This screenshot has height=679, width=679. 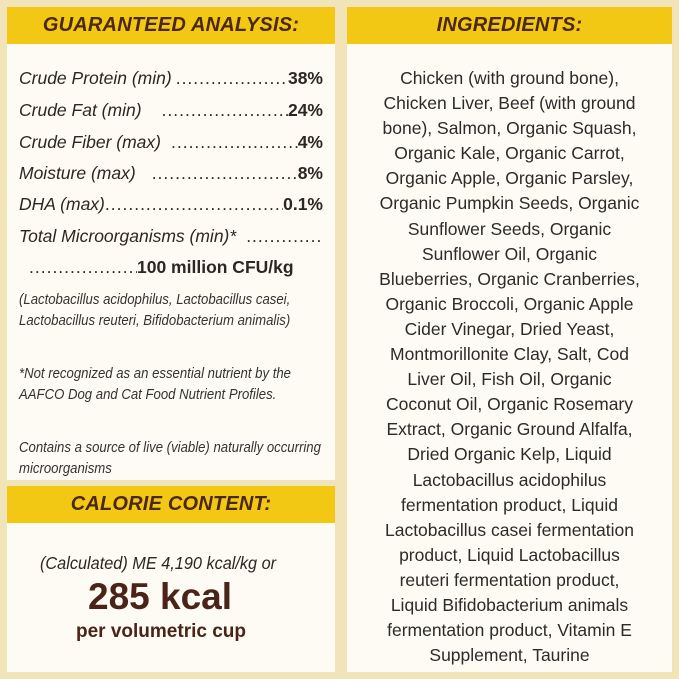 What do you see at coordinates (509, 25) in the screenshot?
I see `ingredients-title: INGREDIENTS:` at bounding box center [509, 25].